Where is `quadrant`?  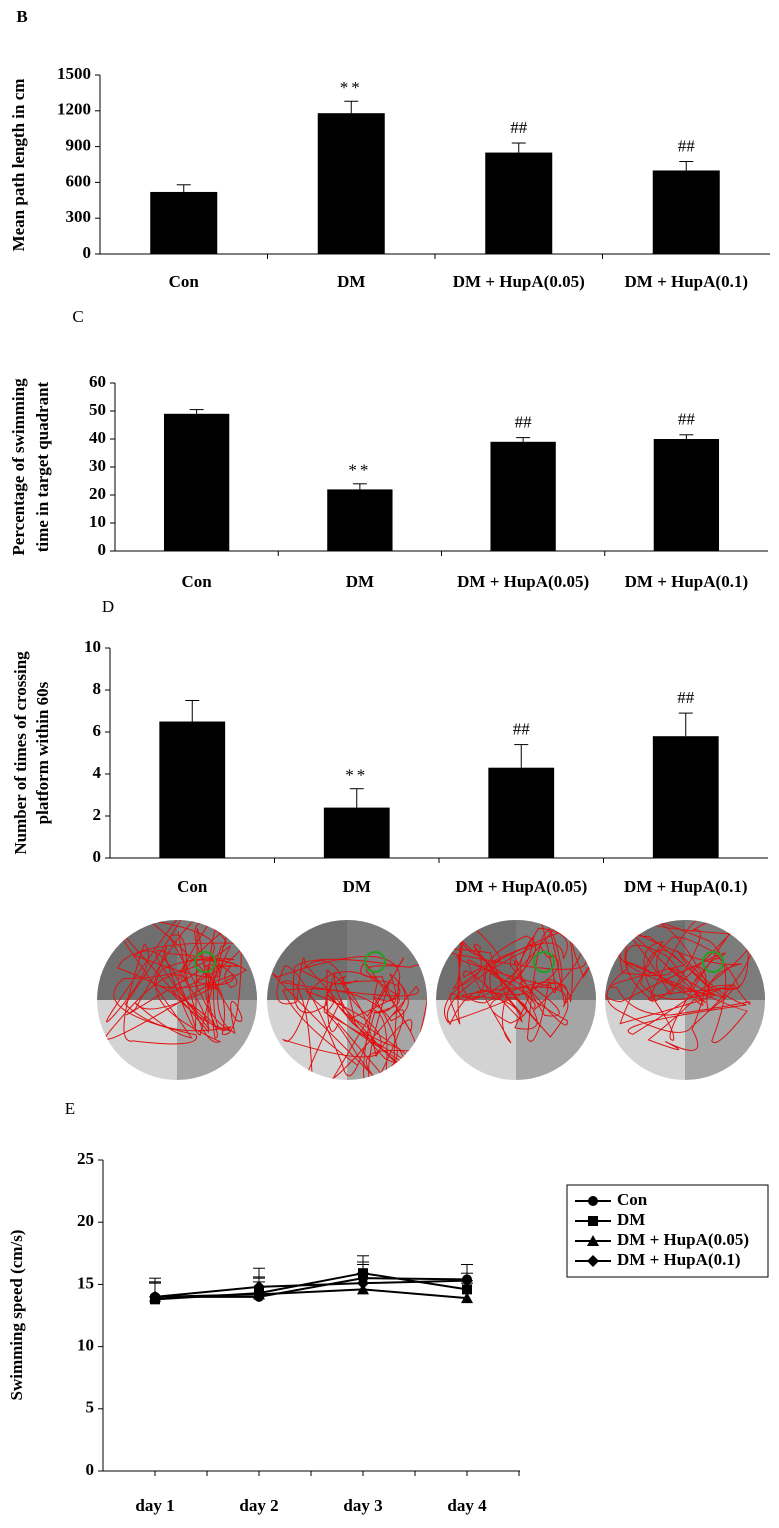
quadrant is located at coordinates (137, 1040).